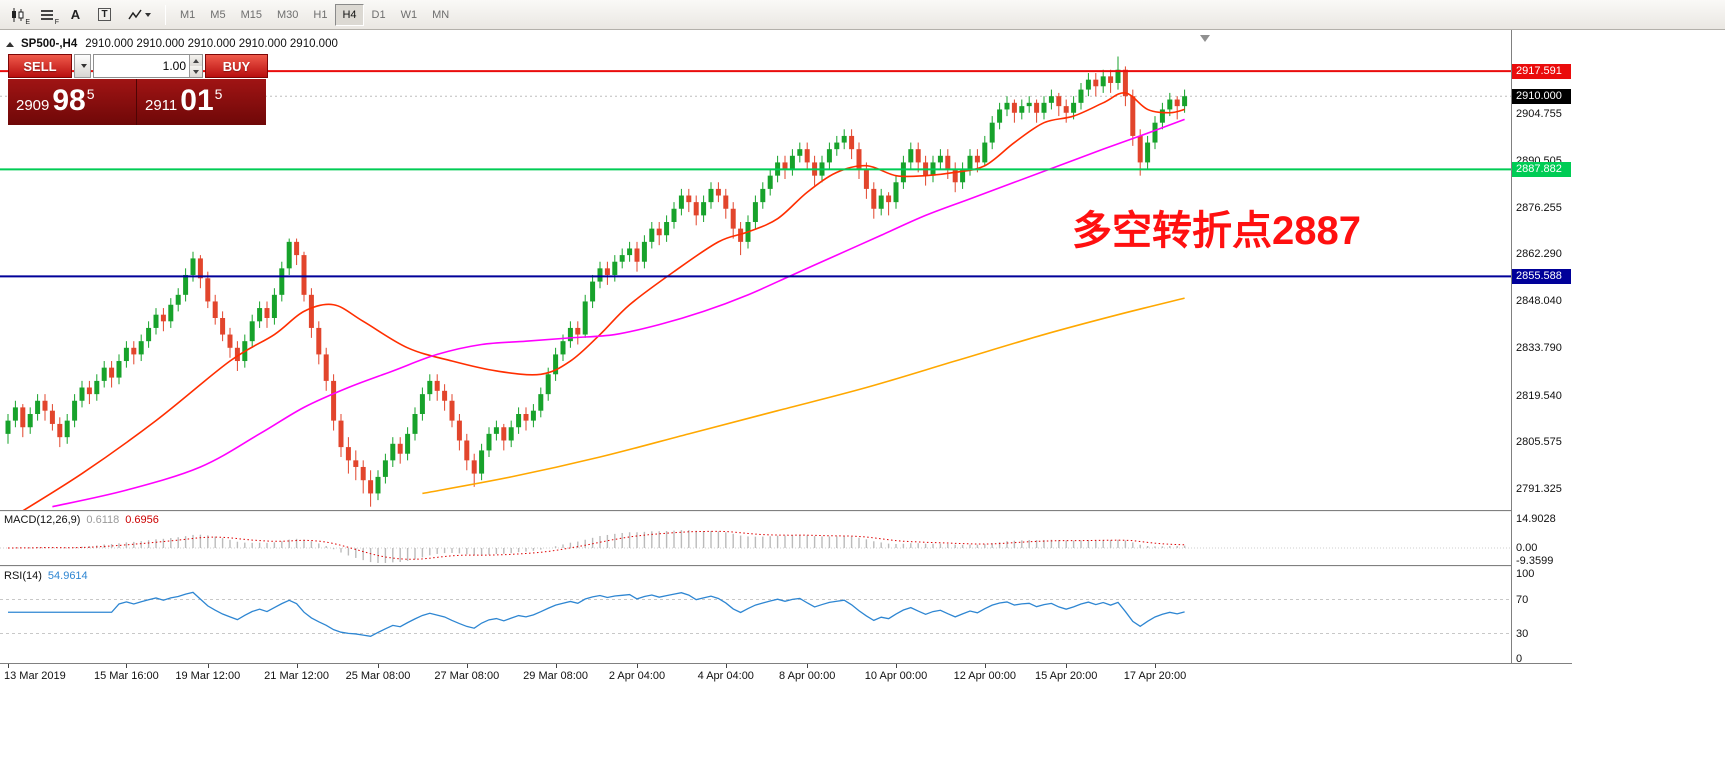 This screenshot has width=1725, height=757. I want to click on time-axis-label: 8 Apr 00:00, so click(807, 676).